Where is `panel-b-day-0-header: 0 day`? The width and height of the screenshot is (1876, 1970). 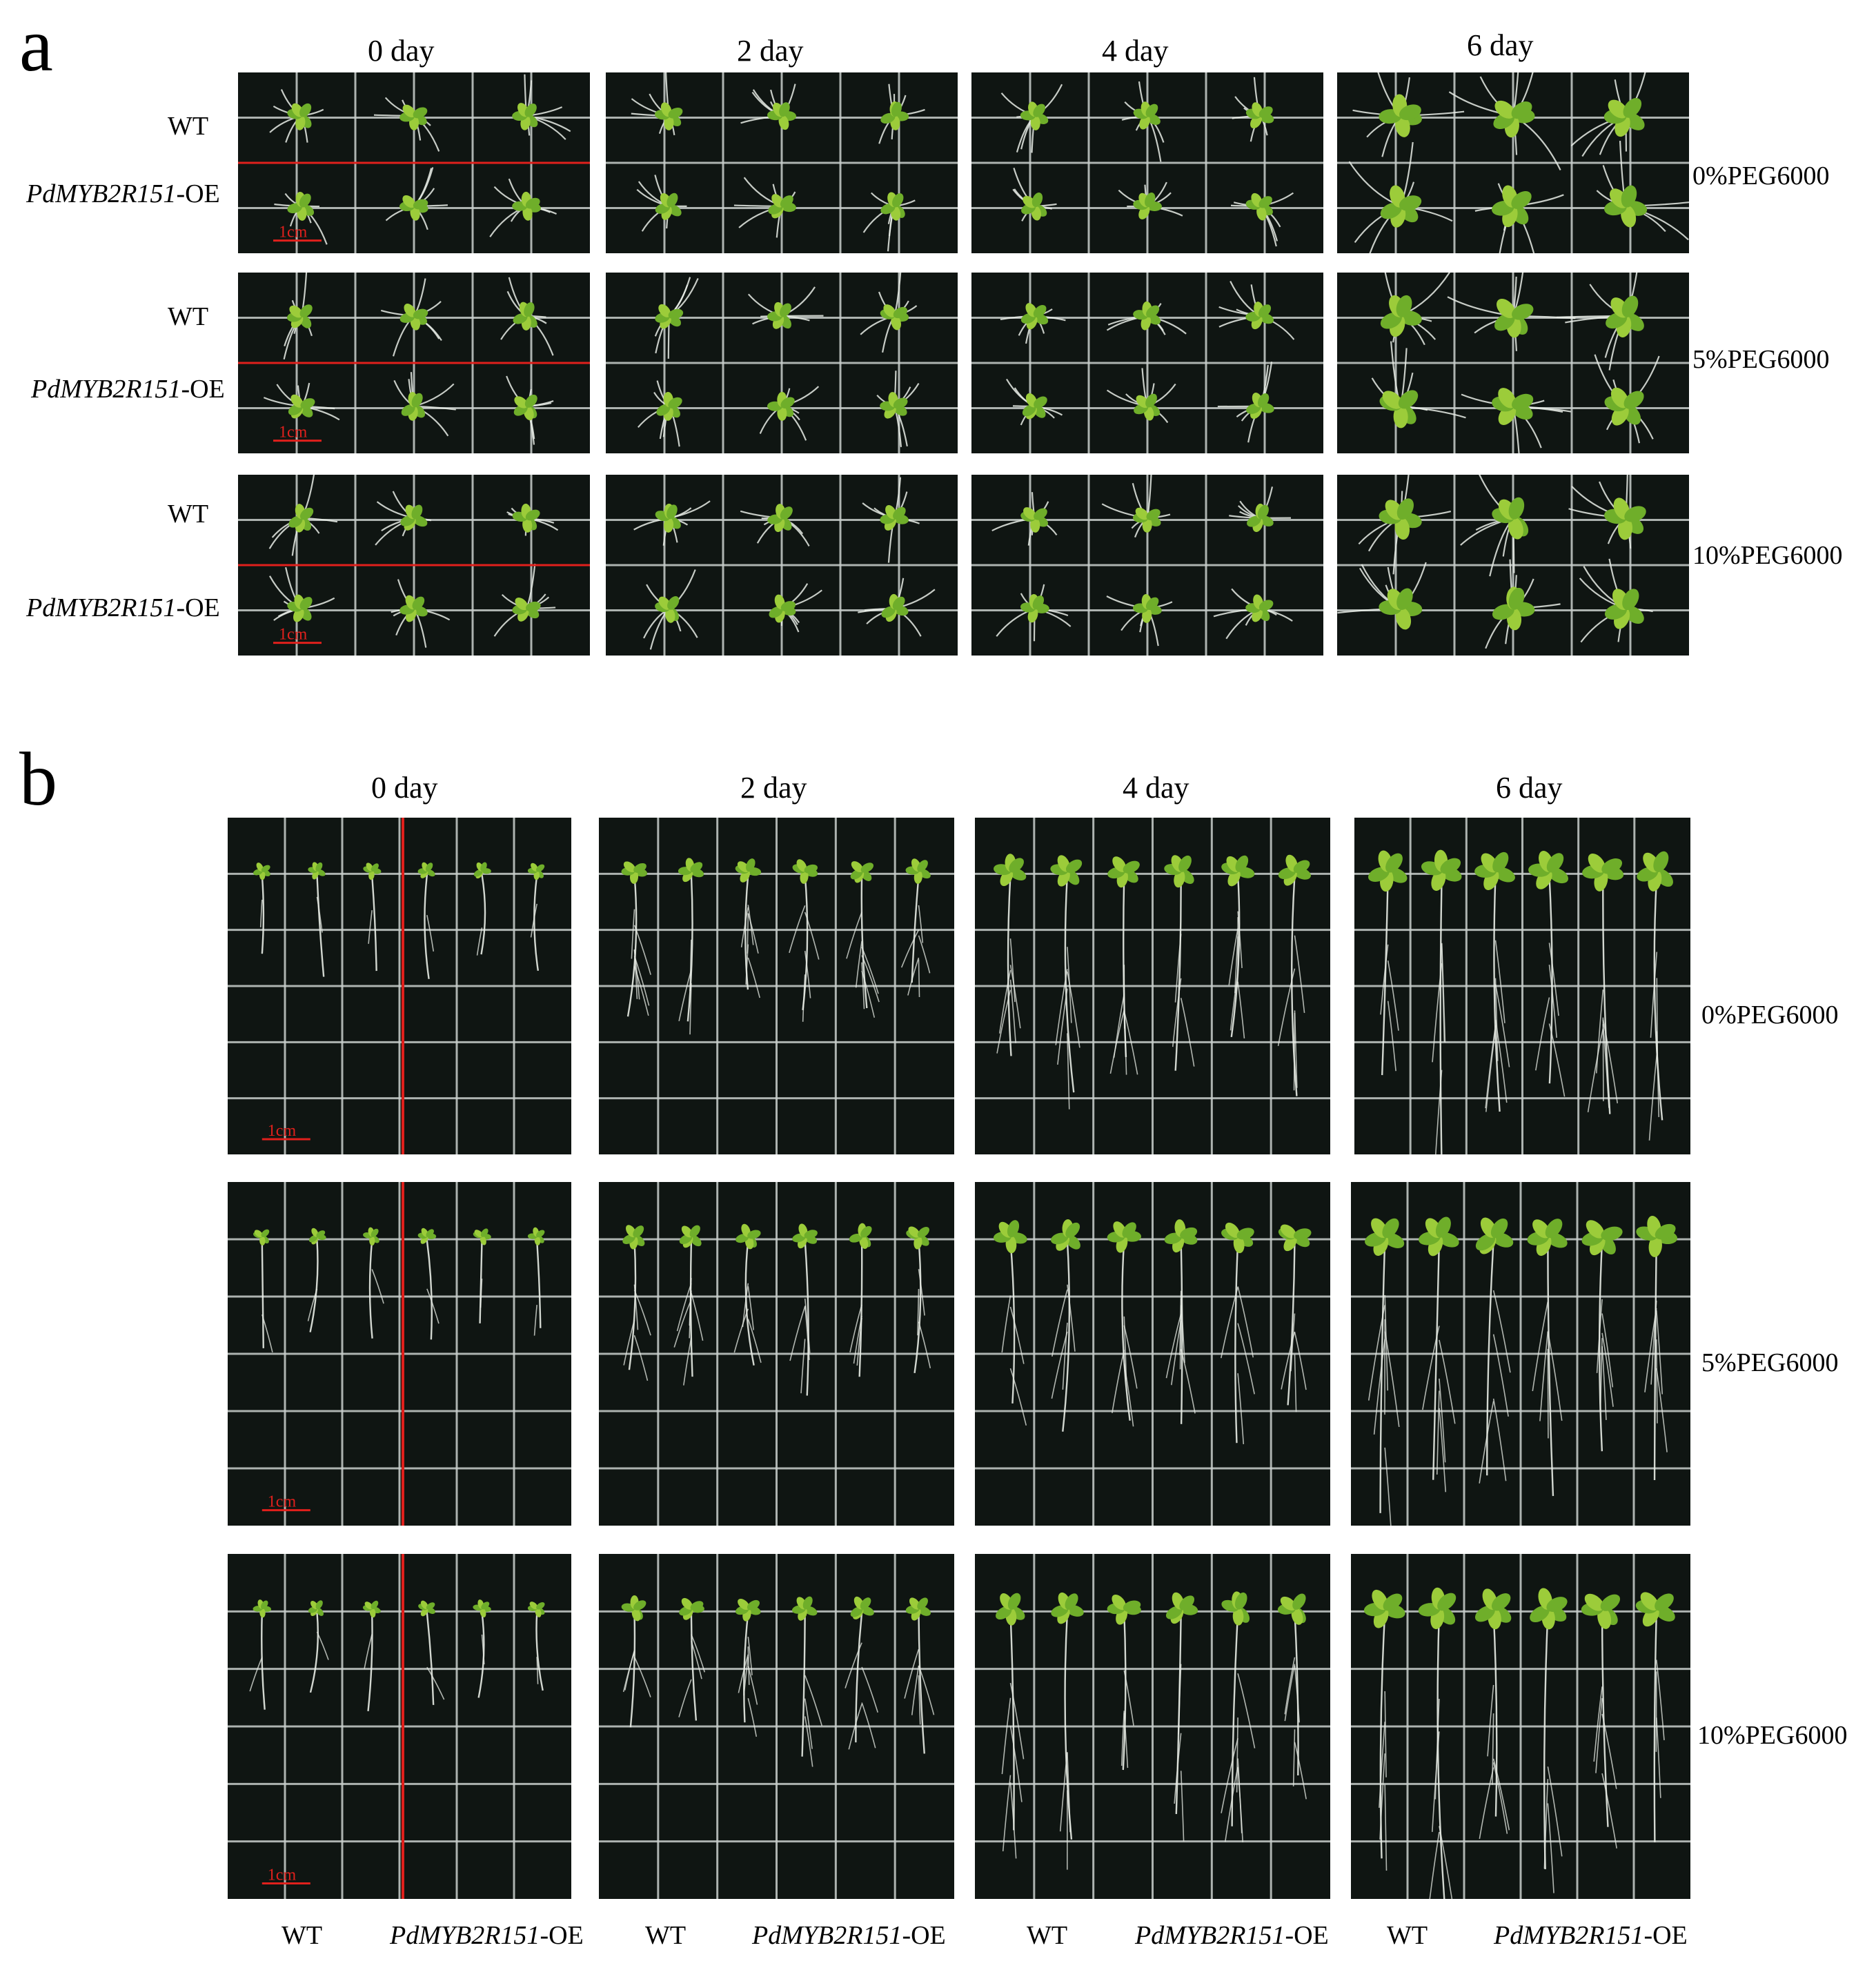 panel-b-day-0-header: 0 day is located at coordinates (404, 788).